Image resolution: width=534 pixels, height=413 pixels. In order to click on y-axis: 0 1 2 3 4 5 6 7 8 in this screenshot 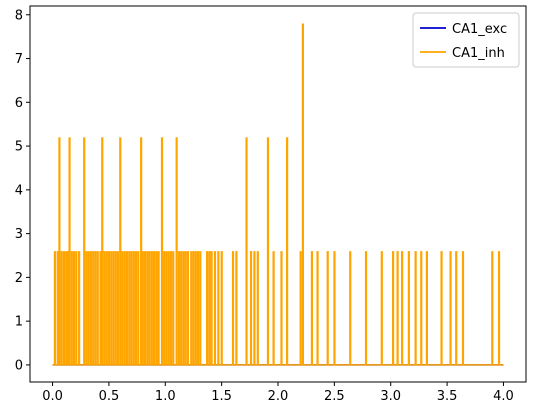, I will do `click(22, 190)`.